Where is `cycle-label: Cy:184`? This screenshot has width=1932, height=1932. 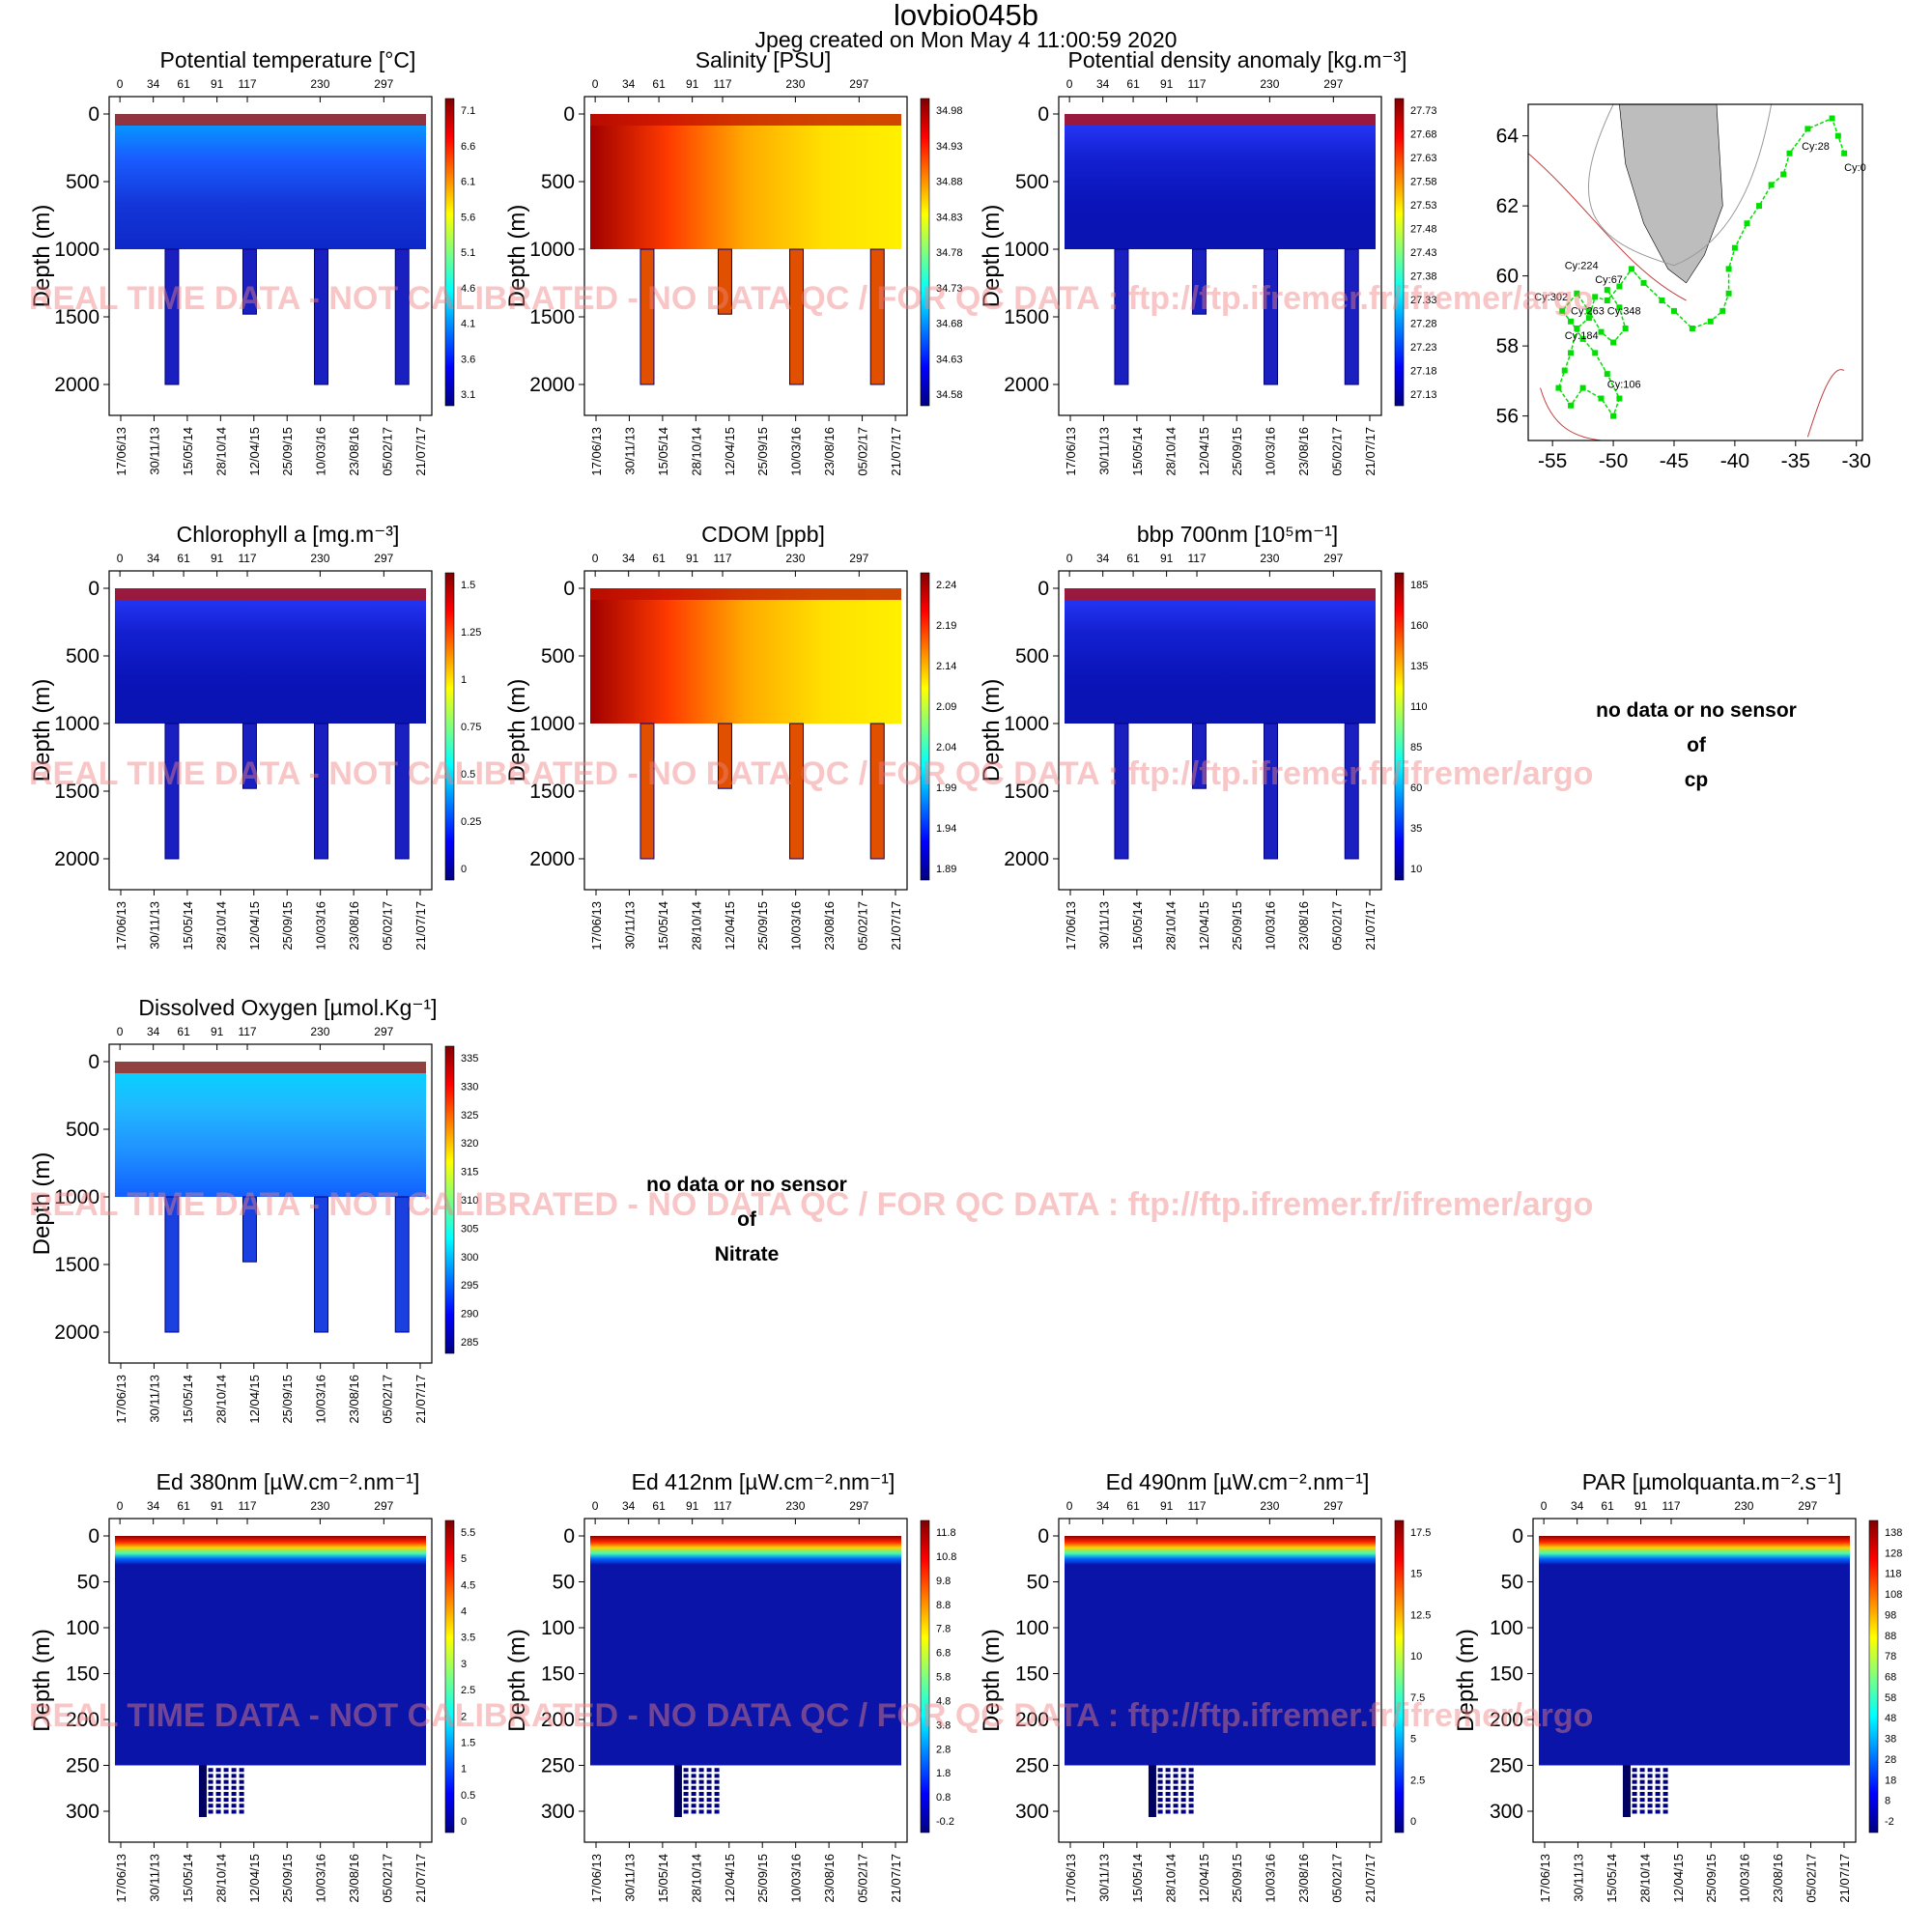 cycle-label: Cy:184 is located at coordinates (1582, 336).